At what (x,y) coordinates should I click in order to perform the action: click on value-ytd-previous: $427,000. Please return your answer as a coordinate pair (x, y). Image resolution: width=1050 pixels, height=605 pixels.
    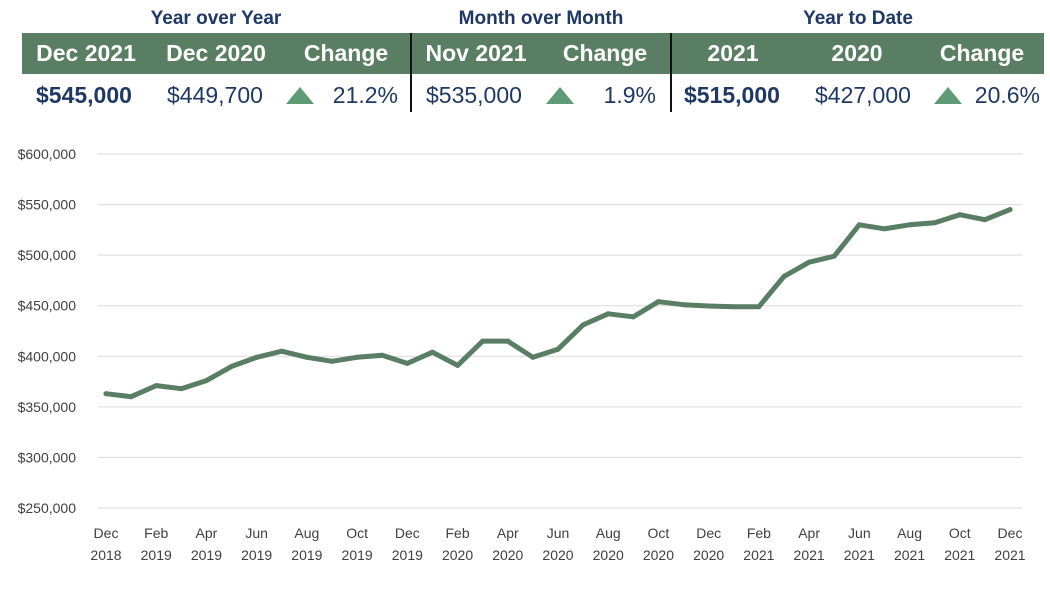
    Looking at the image, I should click on (863, 95).